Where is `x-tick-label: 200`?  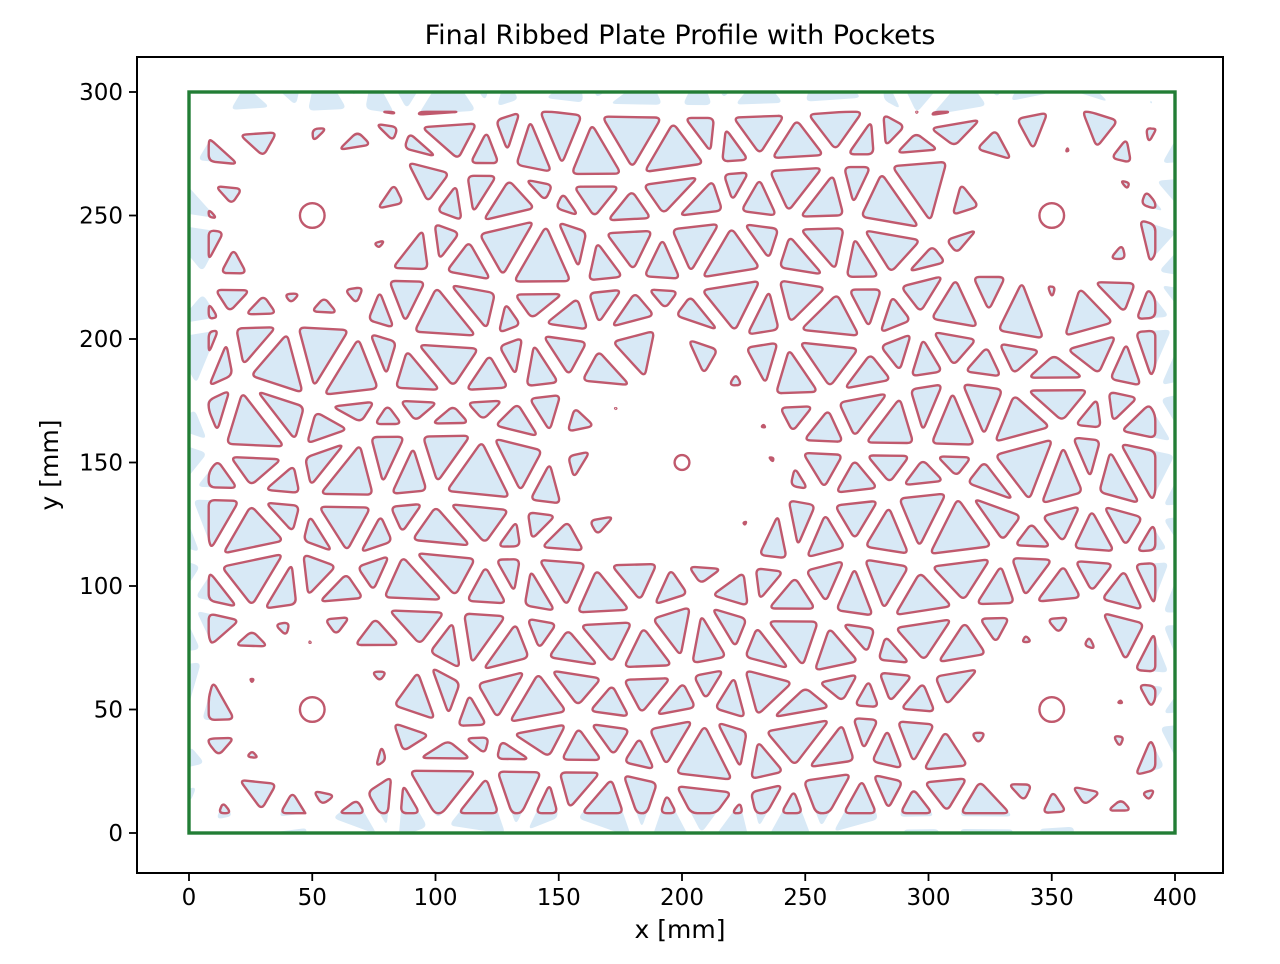
x-tick-label: 200 is located at coordinates (682, 898).